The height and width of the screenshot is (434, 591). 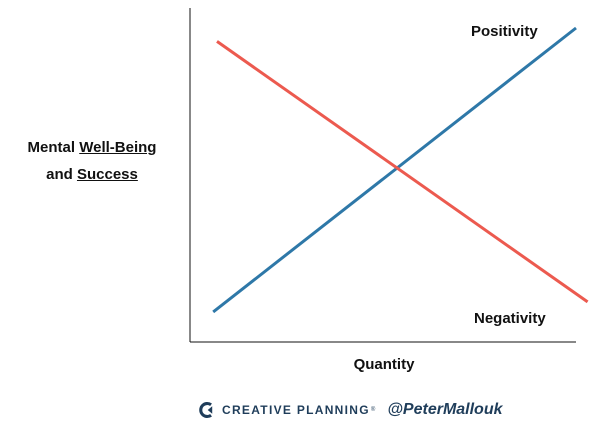 I want to click on twitter-handle: @PeterMallouk, so click(x=445, y=409).